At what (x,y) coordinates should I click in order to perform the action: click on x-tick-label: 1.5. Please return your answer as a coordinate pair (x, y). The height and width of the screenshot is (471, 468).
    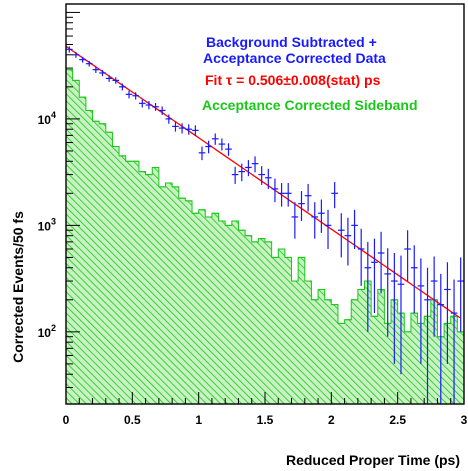
    Looking at the image, I should click on (265, 420).